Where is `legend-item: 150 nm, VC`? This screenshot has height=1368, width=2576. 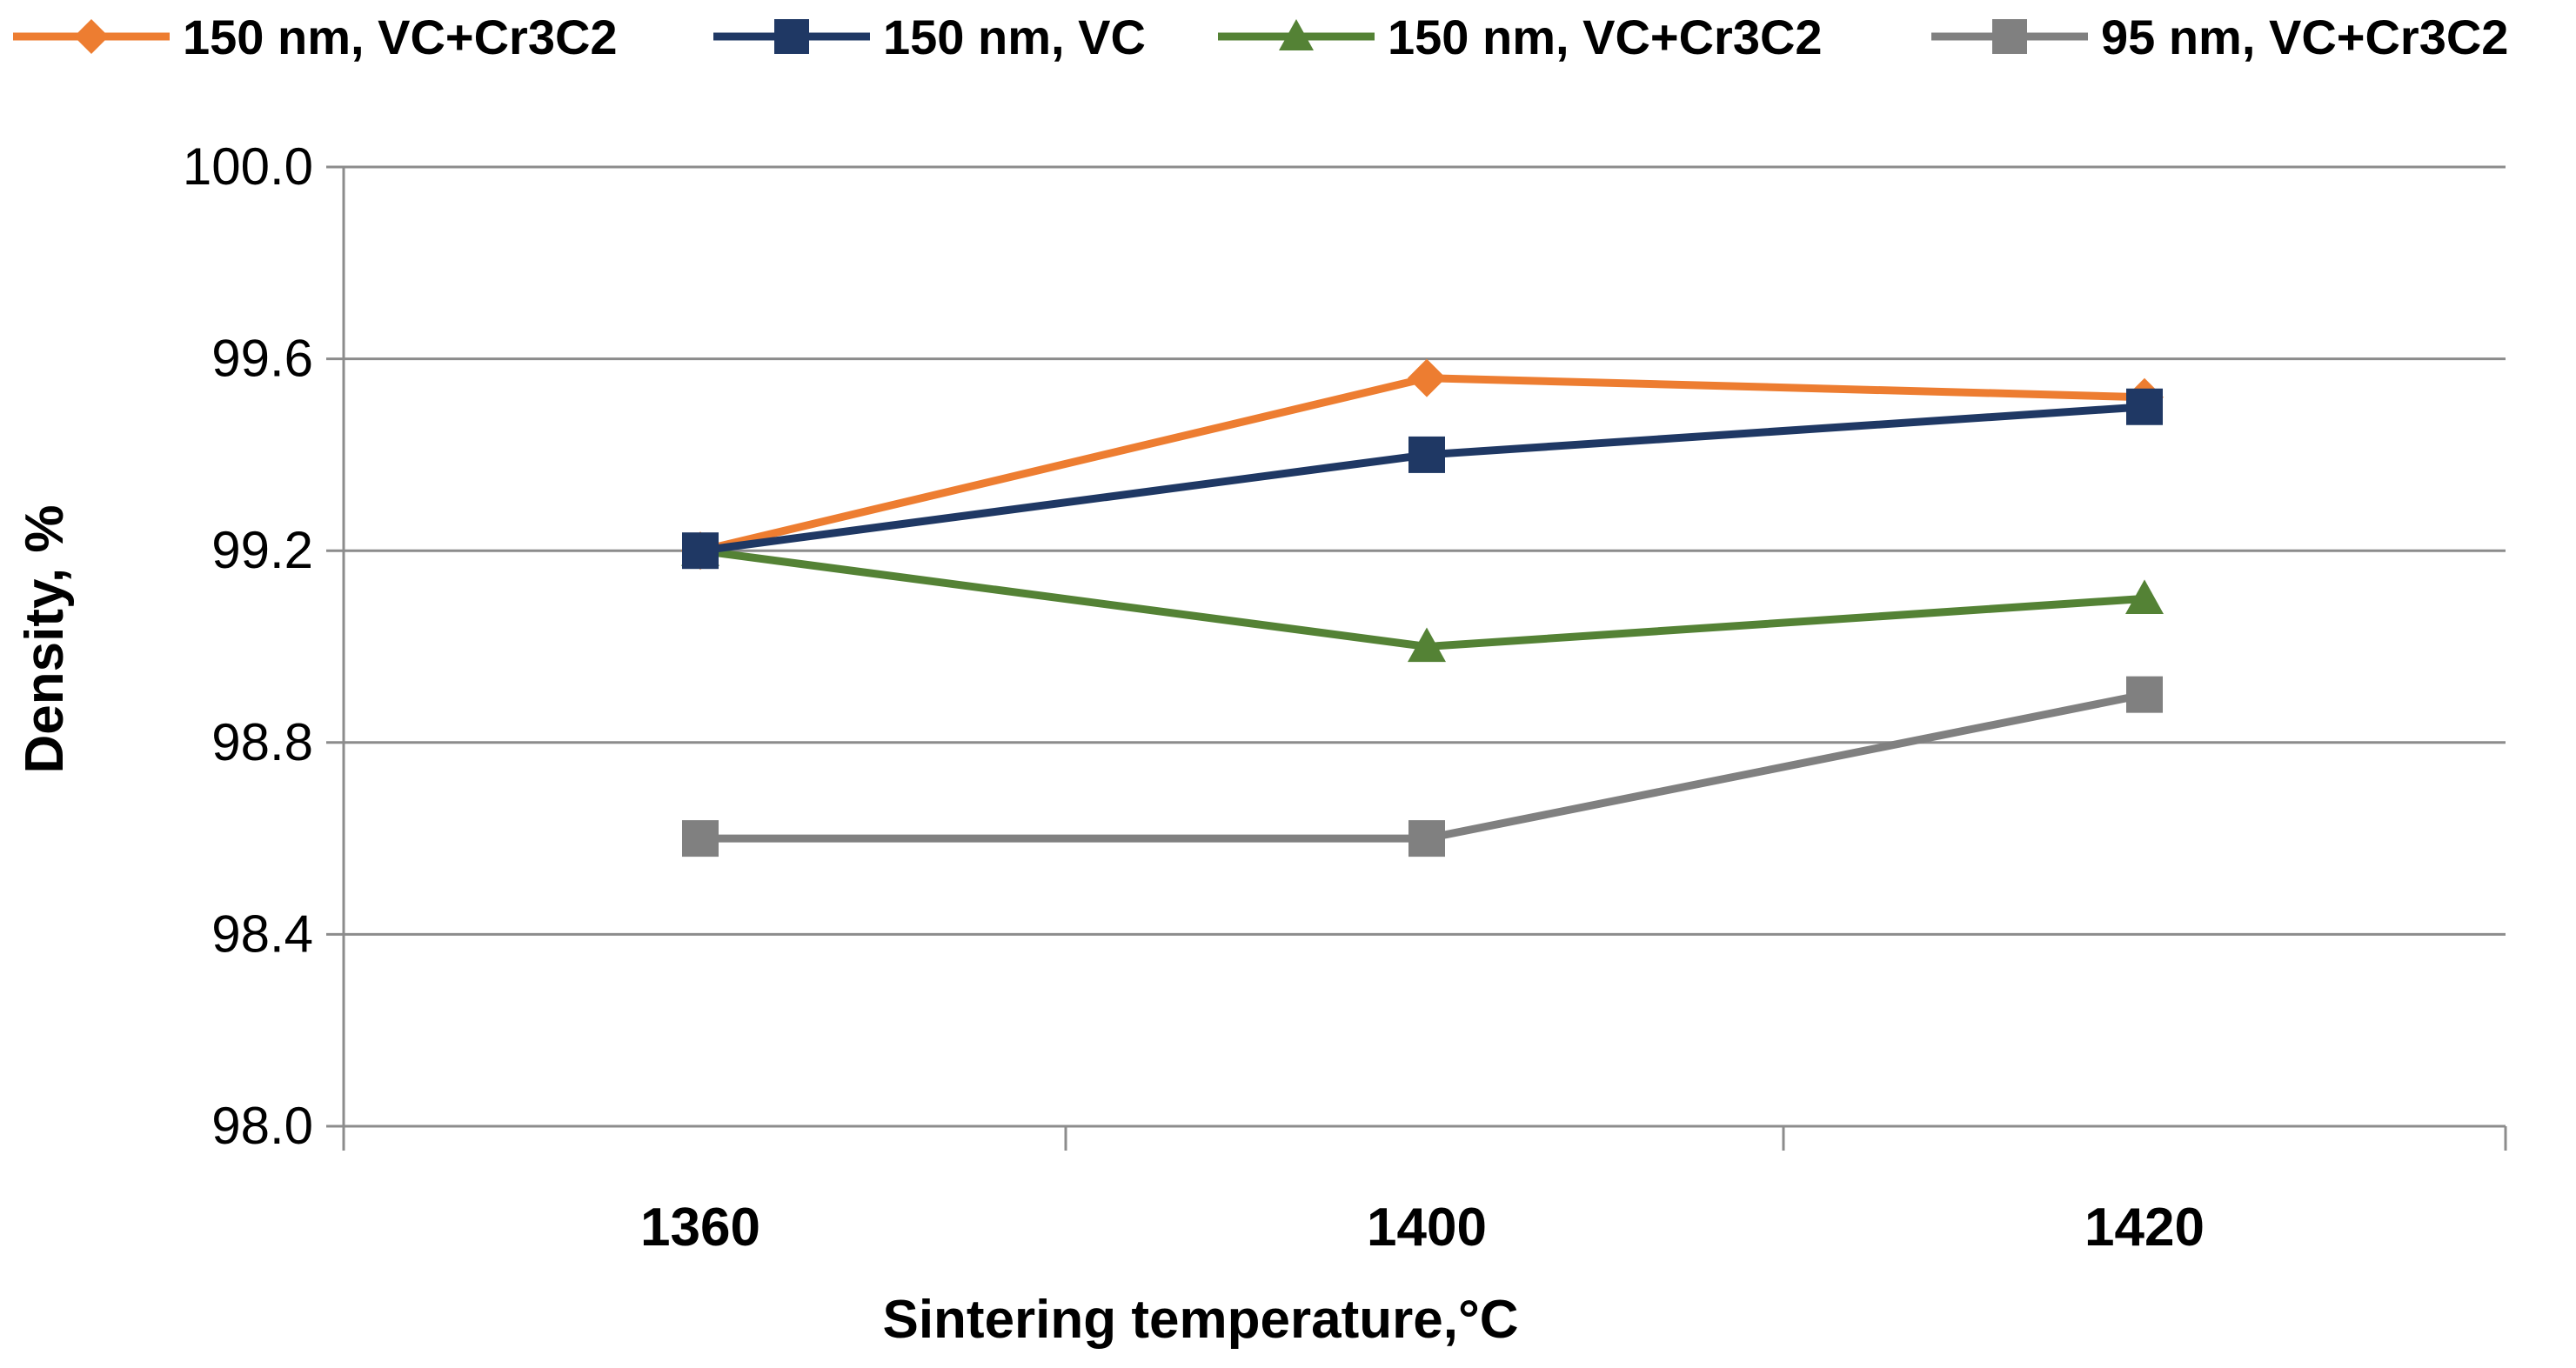
legend-item: 150 nm, VC is located at coordinates (929, 37).